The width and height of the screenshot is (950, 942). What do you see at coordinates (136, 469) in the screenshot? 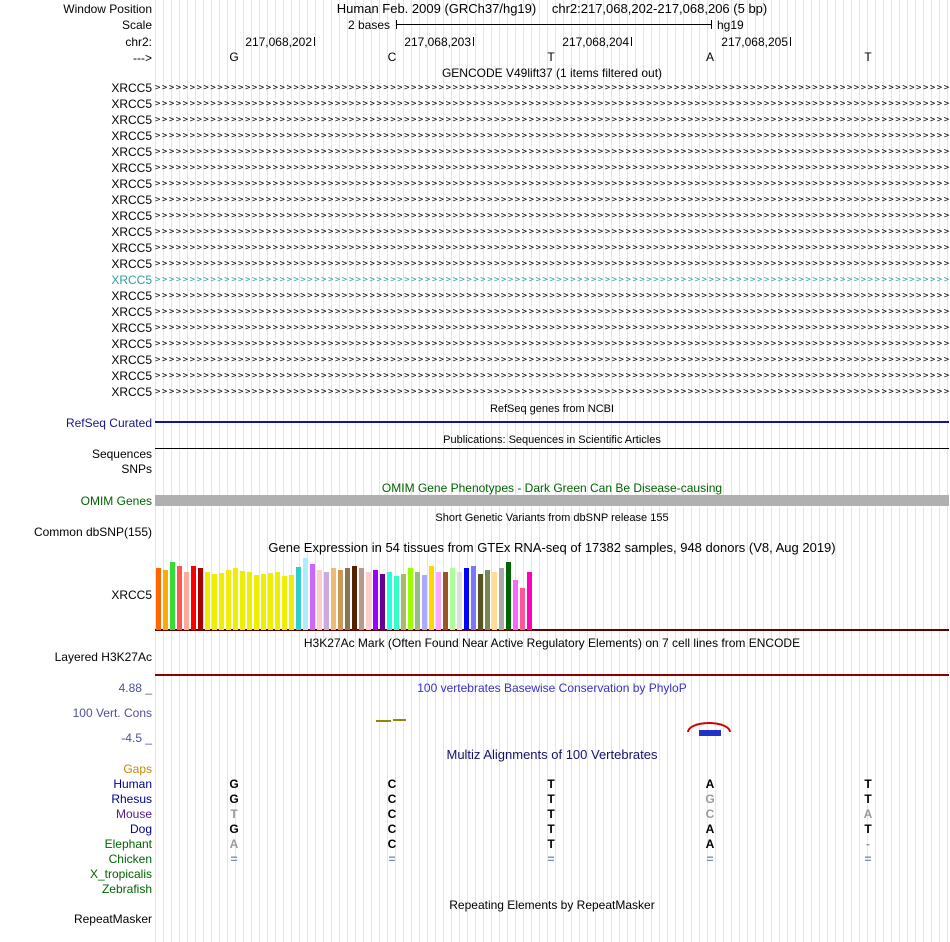
I see `snps-label: SNPs` at bounding box center [136, 469].